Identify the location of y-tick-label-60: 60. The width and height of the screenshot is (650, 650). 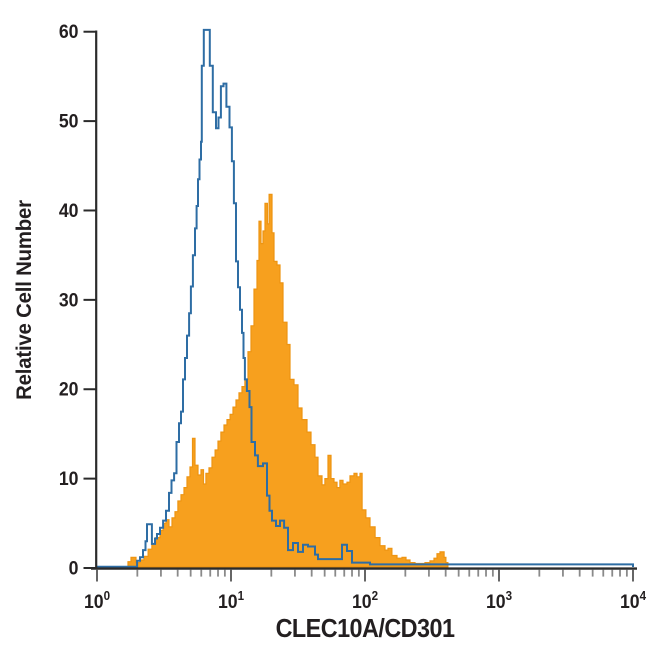
(69, 32).